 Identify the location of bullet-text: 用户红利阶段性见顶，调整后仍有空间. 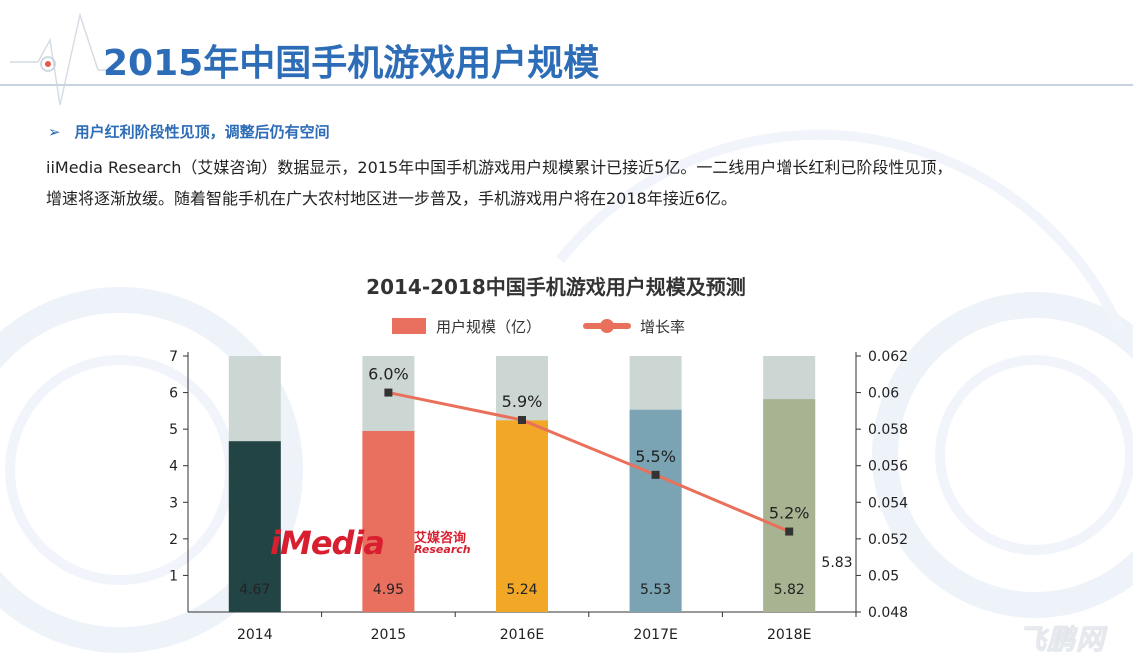
(202, 132).